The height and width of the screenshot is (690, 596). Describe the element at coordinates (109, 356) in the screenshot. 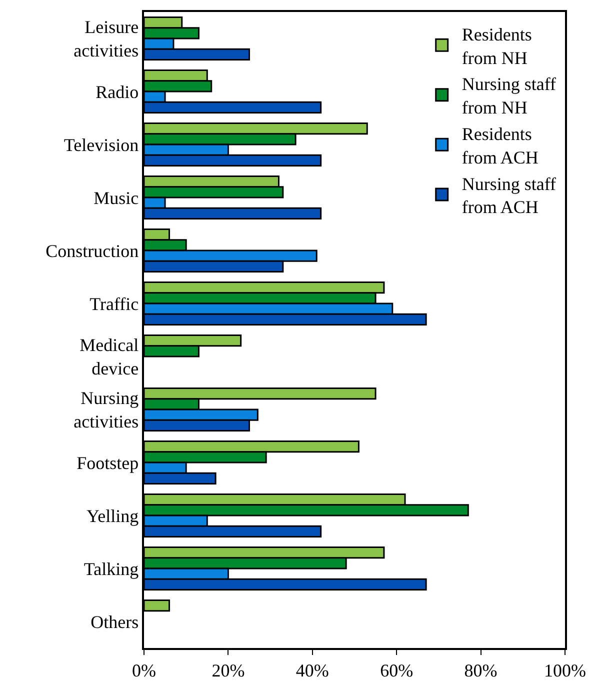

I see `y-tick-label: Medical device` at that location.